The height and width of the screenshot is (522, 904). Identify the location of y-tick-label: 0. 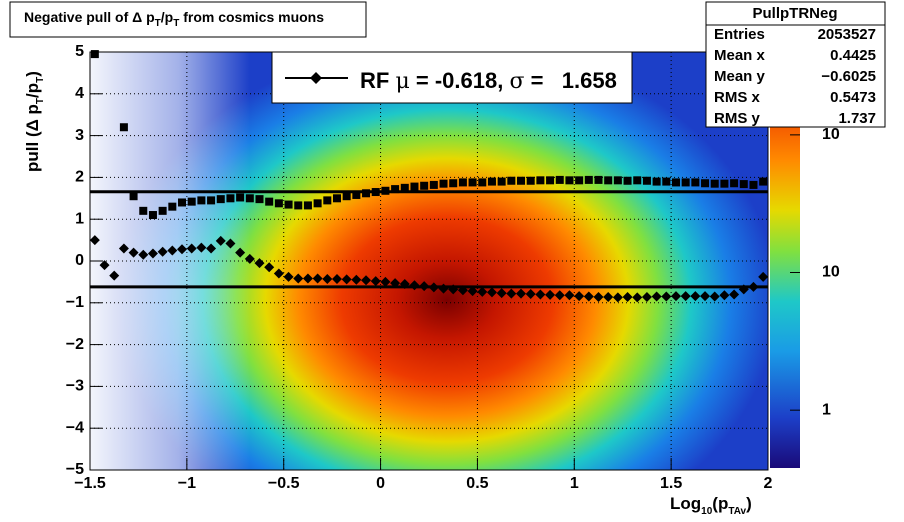
(79, 260).